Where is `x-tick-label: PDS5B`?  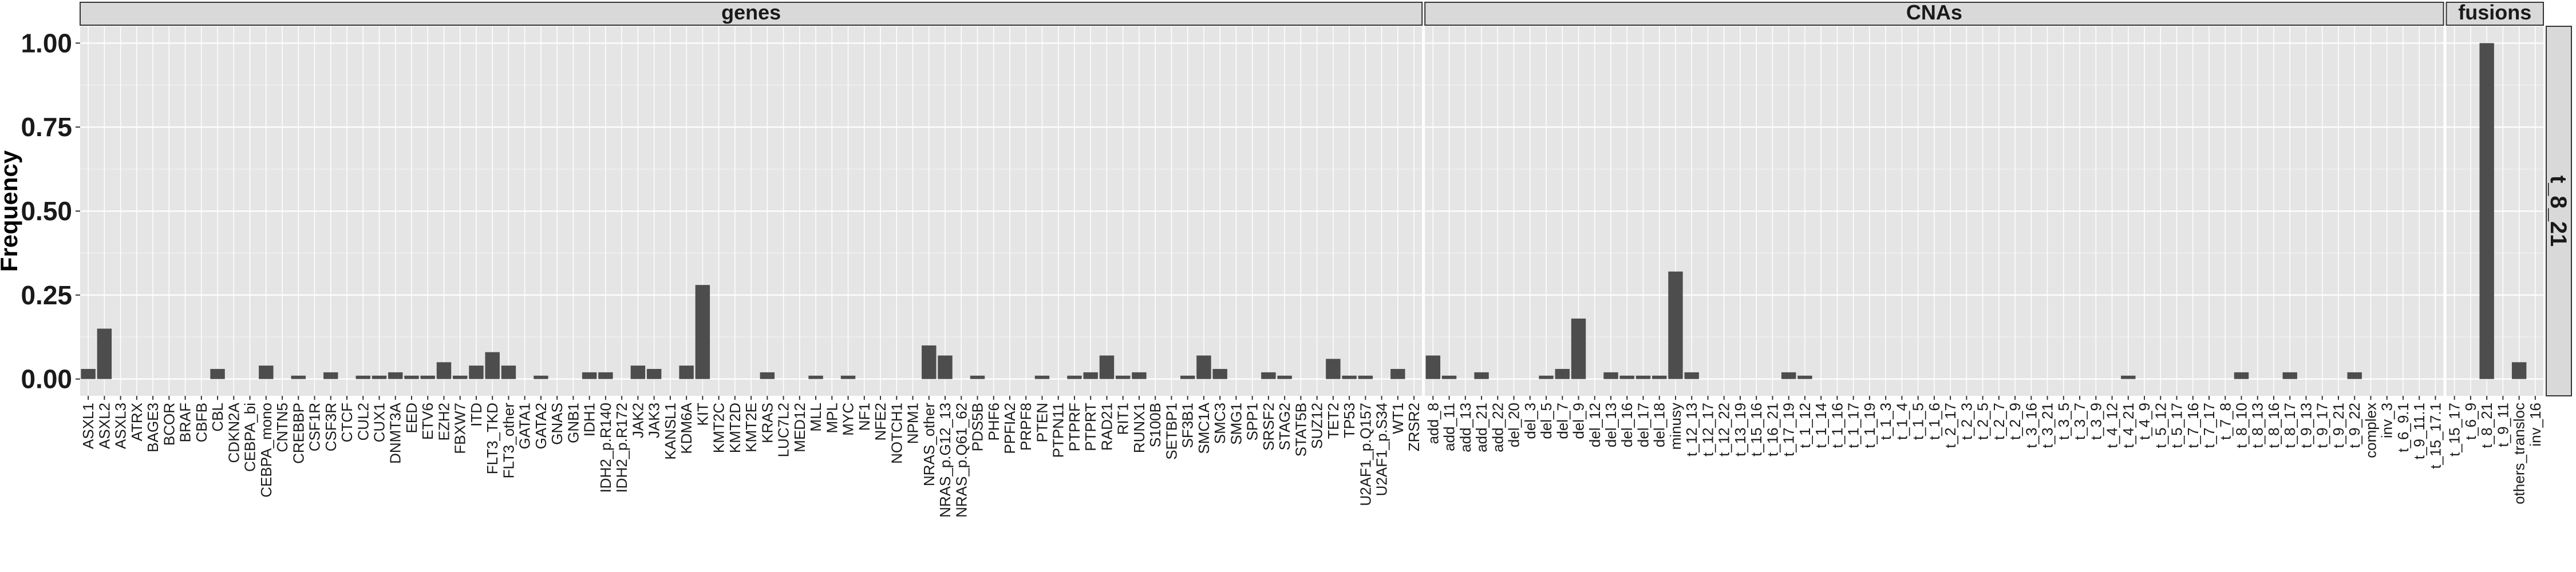
x-tick-label: PDS5B is located at coordinates (977, 427).